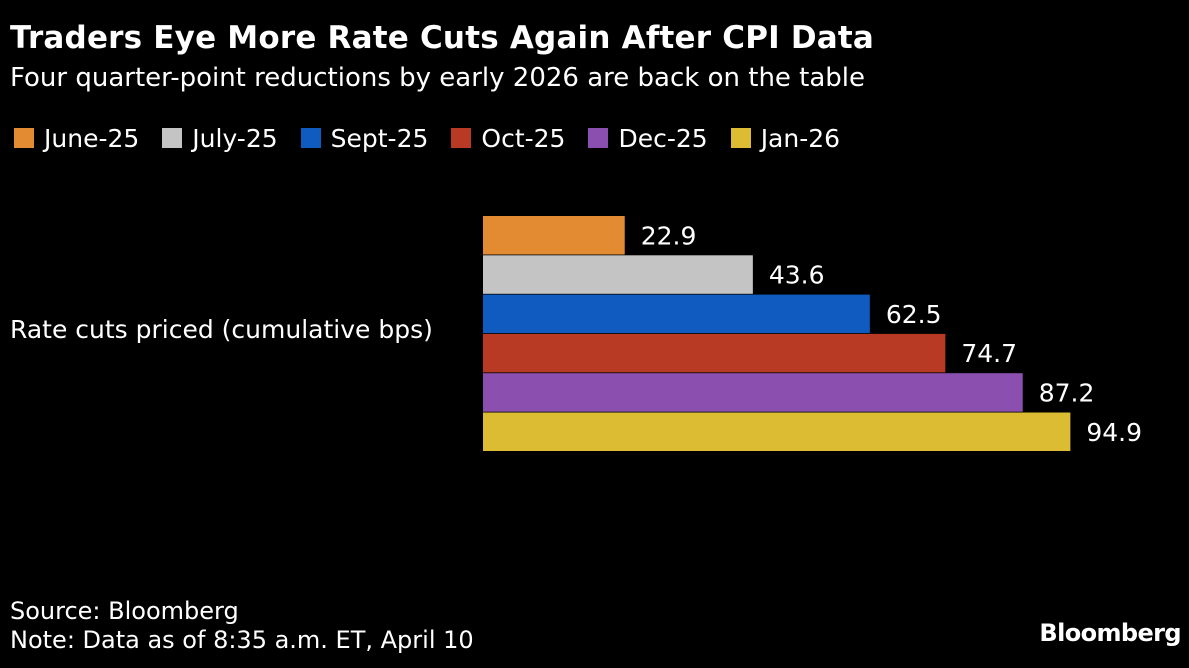 This screenshot has width=1189, height=668. Describe the element at coordinates (669, 235) in the screenshot. I see `data-label: 22.9` at that location.